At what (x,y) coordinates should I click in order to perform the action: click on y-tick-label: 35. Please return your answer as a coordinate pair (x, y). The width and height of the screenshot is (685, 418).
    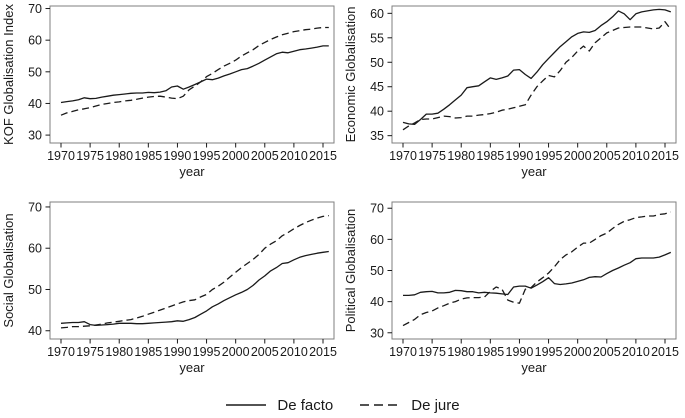
    Looking at the image, I should click on (377, 136).